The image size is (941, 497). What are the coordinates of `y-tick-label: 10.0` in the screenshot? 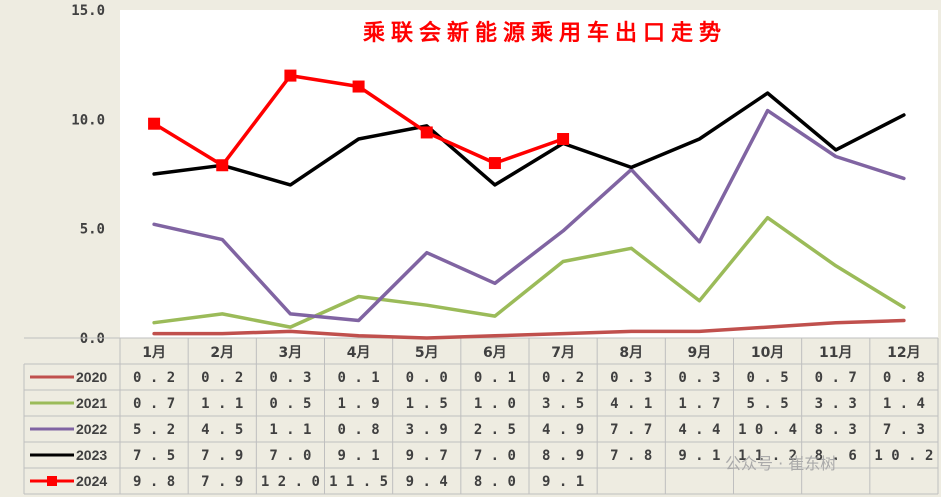 It's located at (88, 120).